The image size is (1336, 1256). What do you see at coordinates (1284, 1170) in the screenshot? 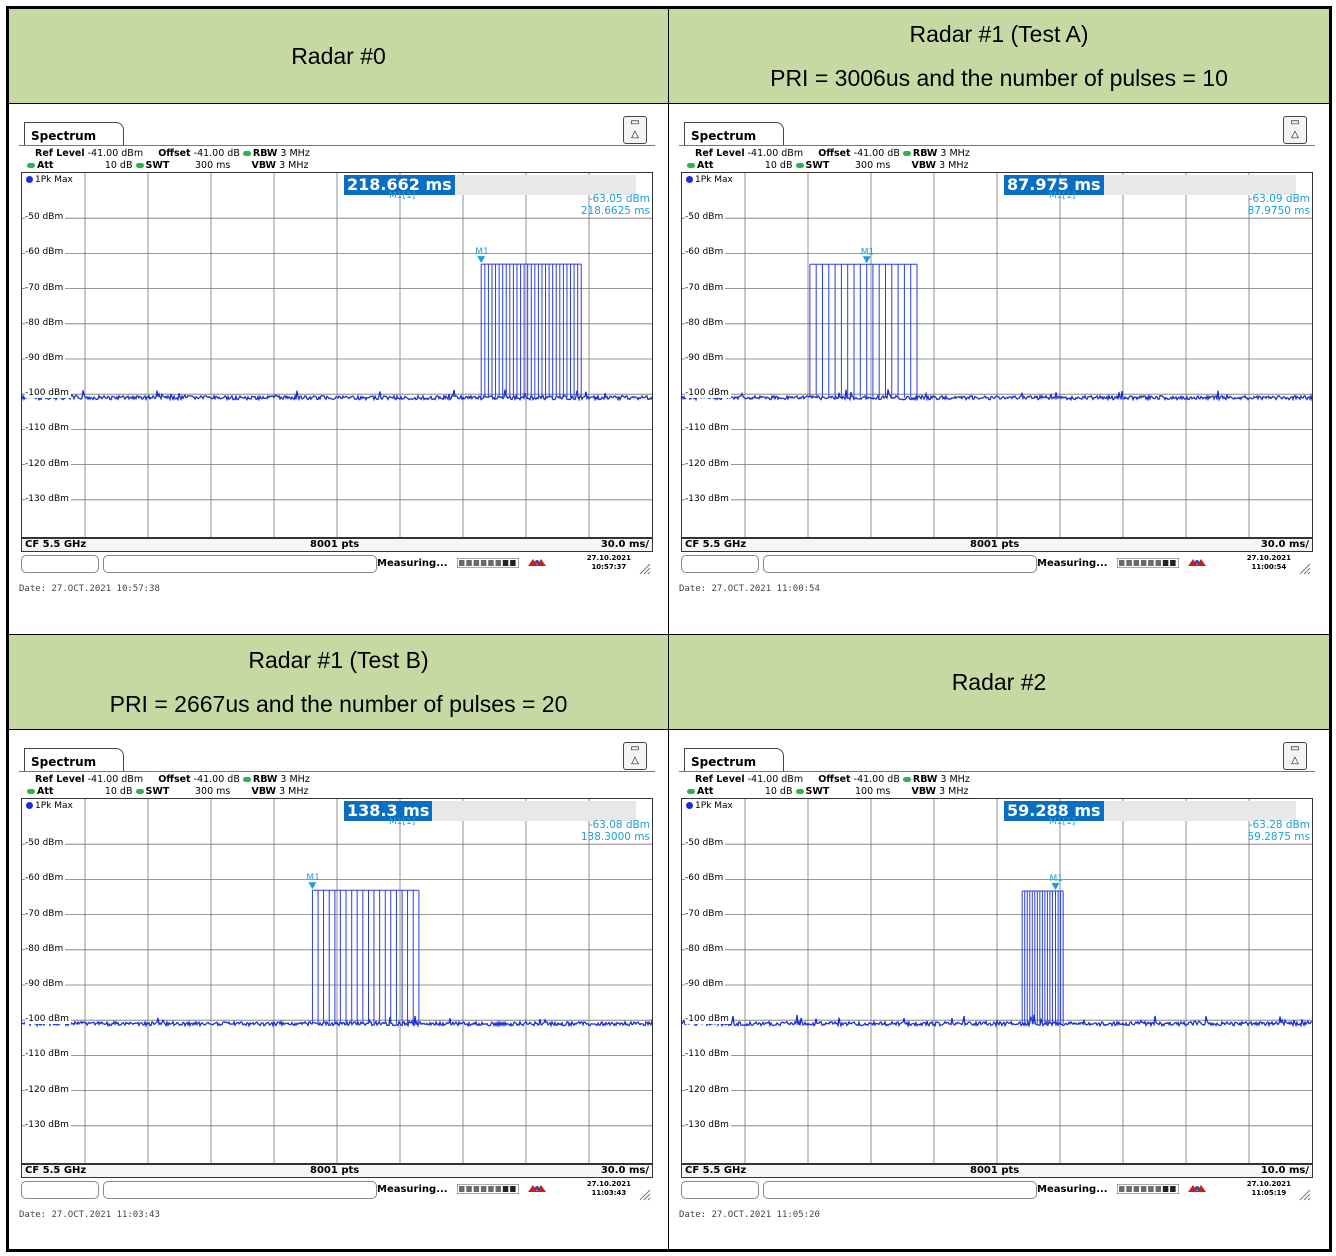
I see `time-per-division: 10.0 ms/` at bounding box center [1284, 1170].